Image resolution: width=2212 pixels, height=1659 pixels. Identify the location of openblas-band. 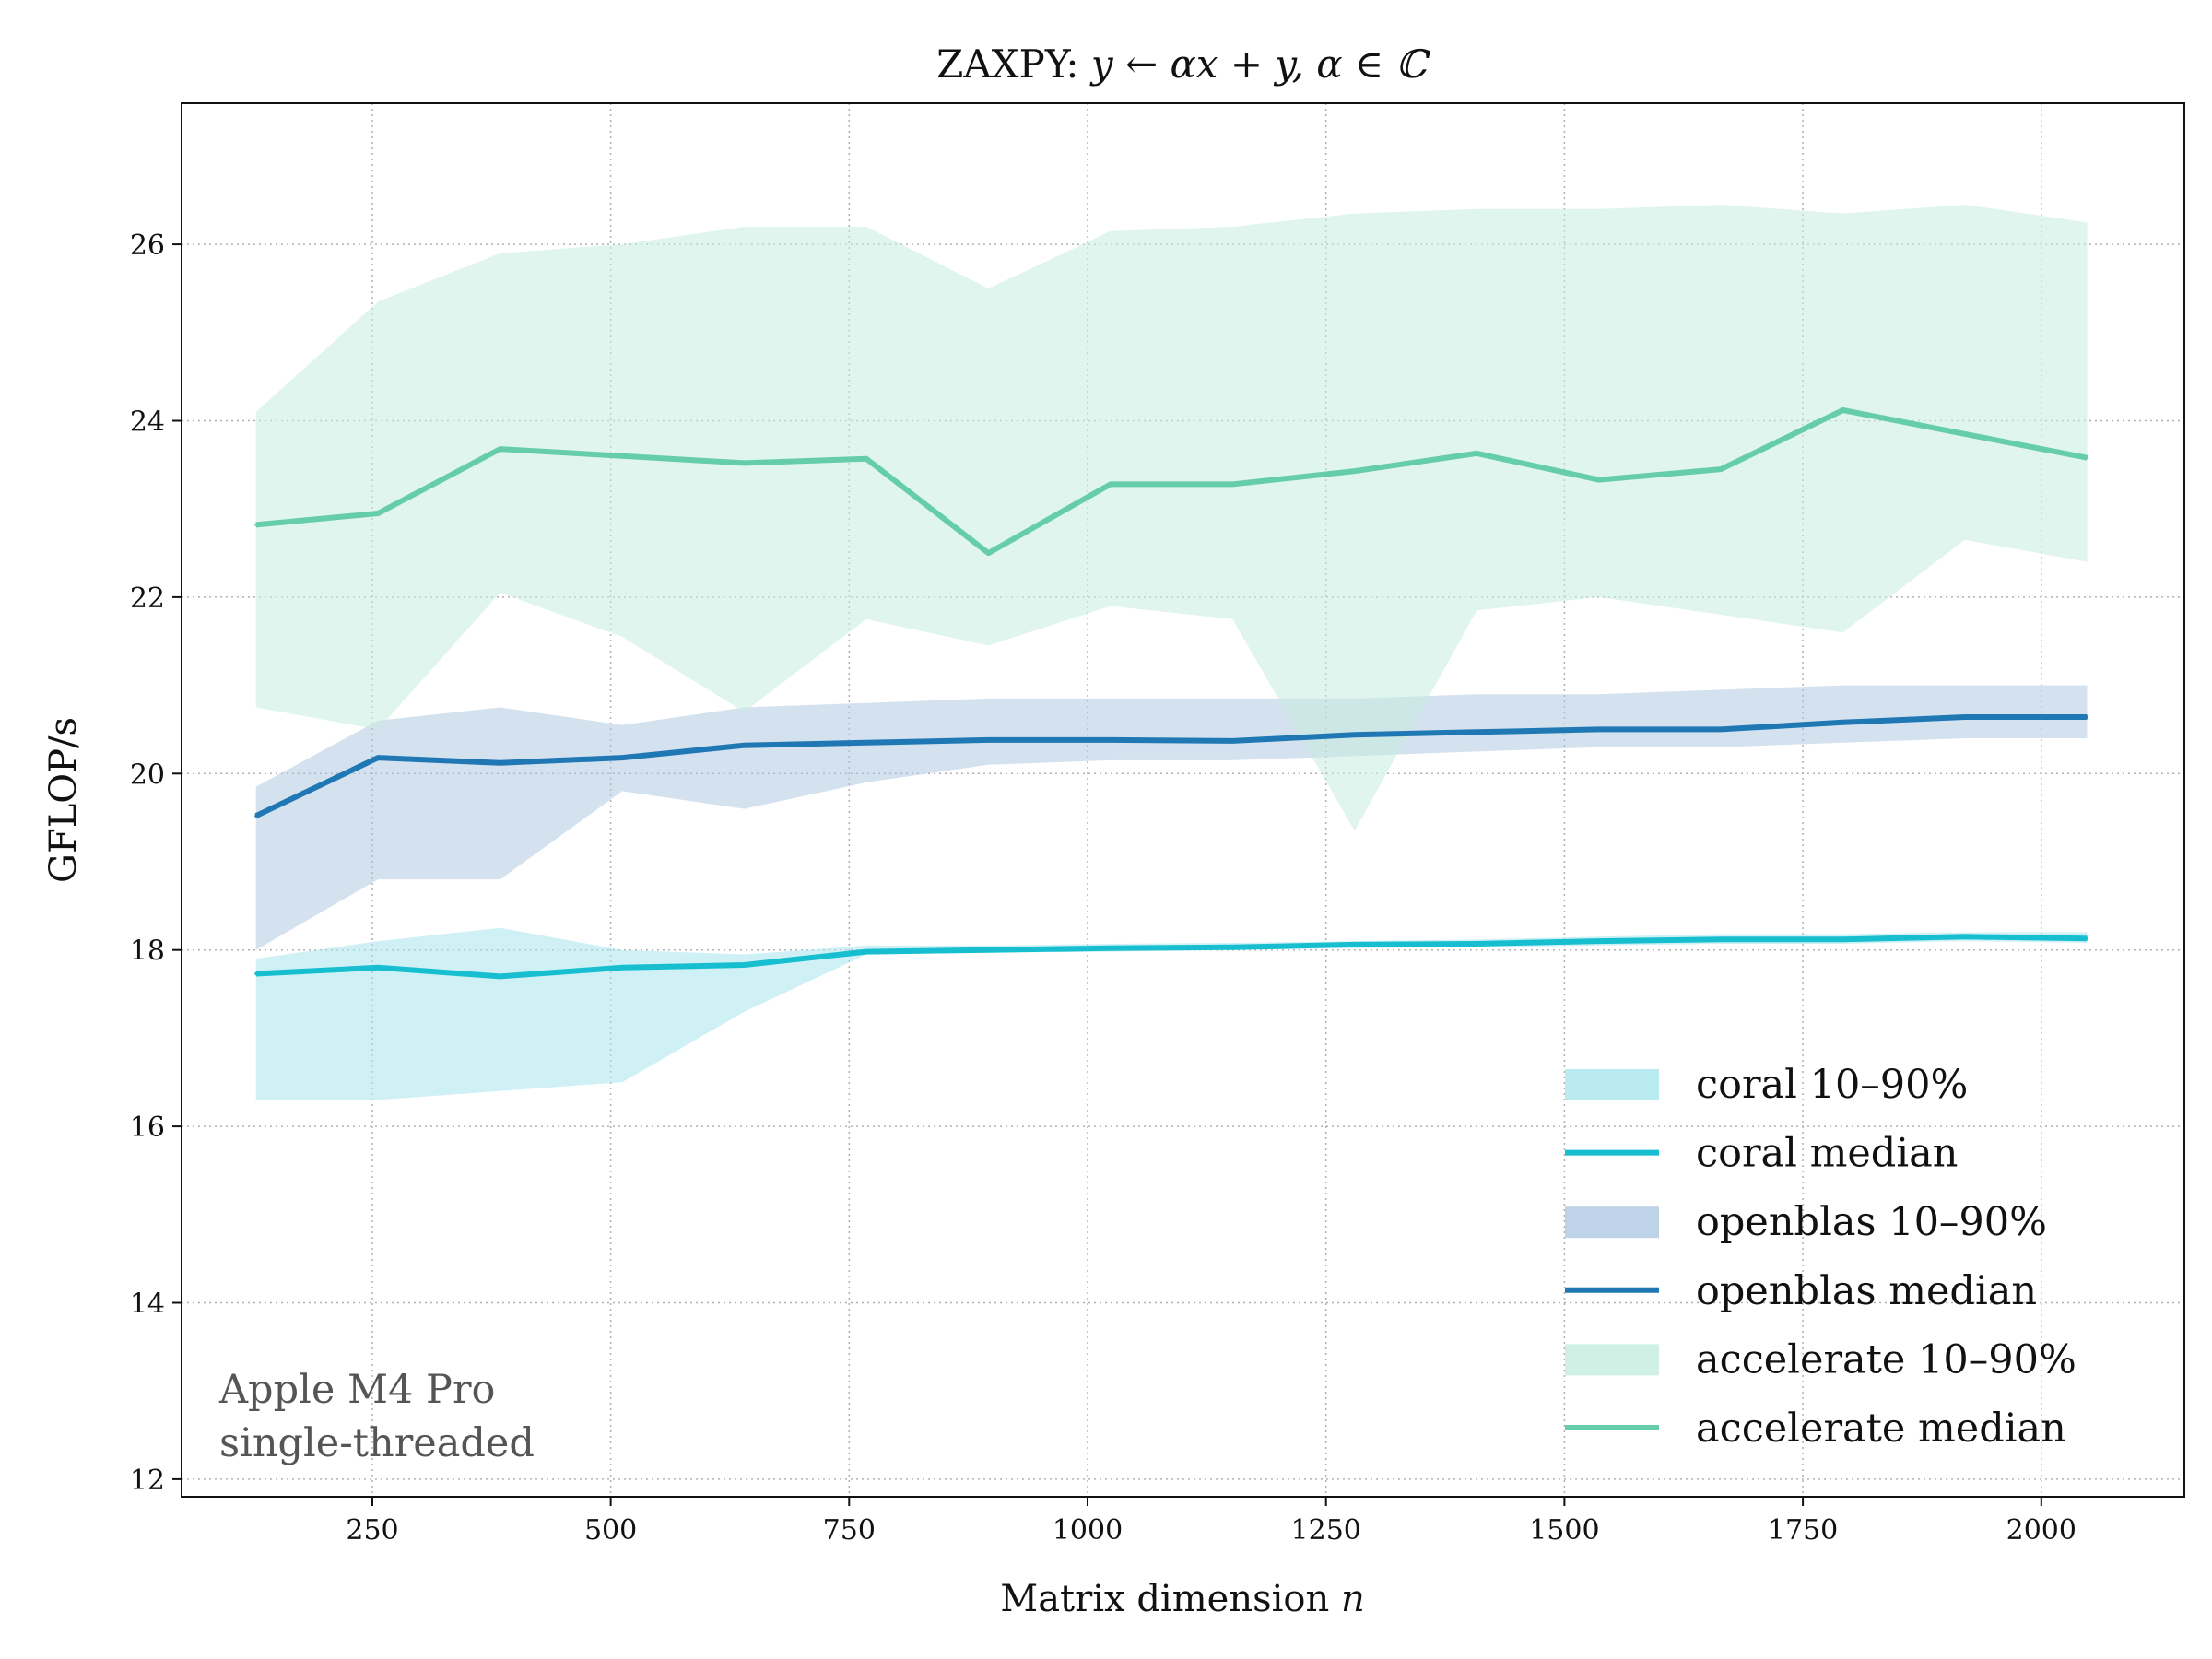
(1171, 817).